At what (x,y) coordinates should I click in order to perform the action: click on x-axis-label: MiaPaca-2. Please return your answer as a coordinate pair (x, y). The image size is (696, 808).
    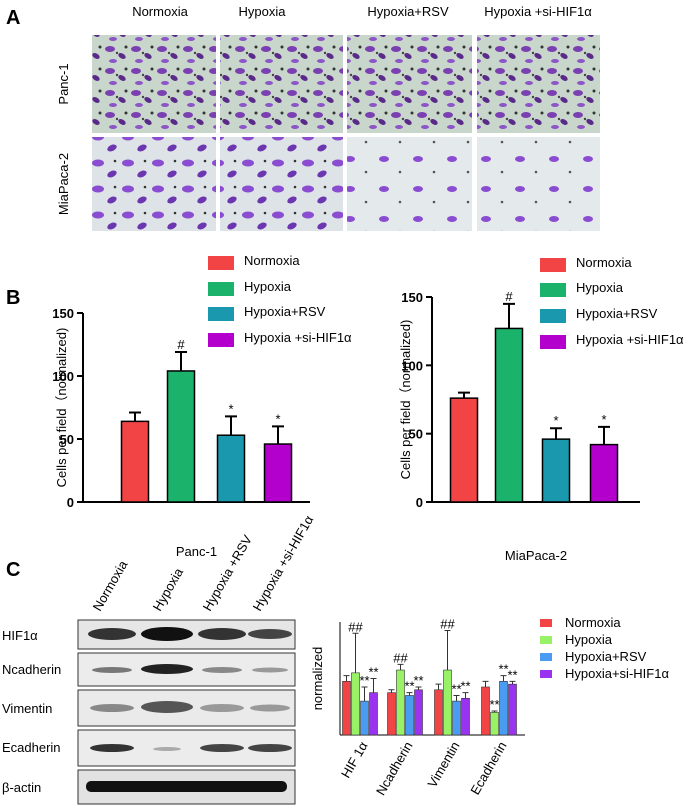
    Looking at the image, I should click on (536, 555).